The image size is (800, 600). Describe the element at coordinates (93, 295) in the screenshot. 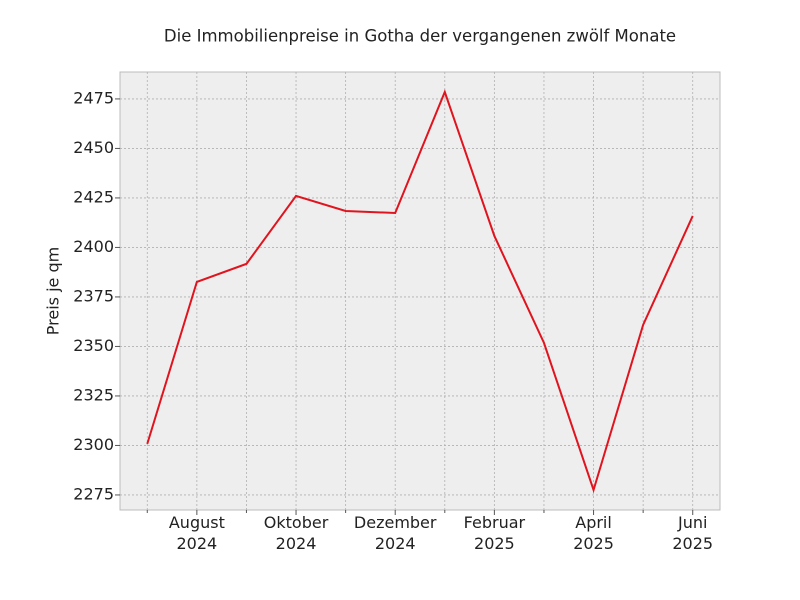

I see `y-tick-label: 2375` at that location.